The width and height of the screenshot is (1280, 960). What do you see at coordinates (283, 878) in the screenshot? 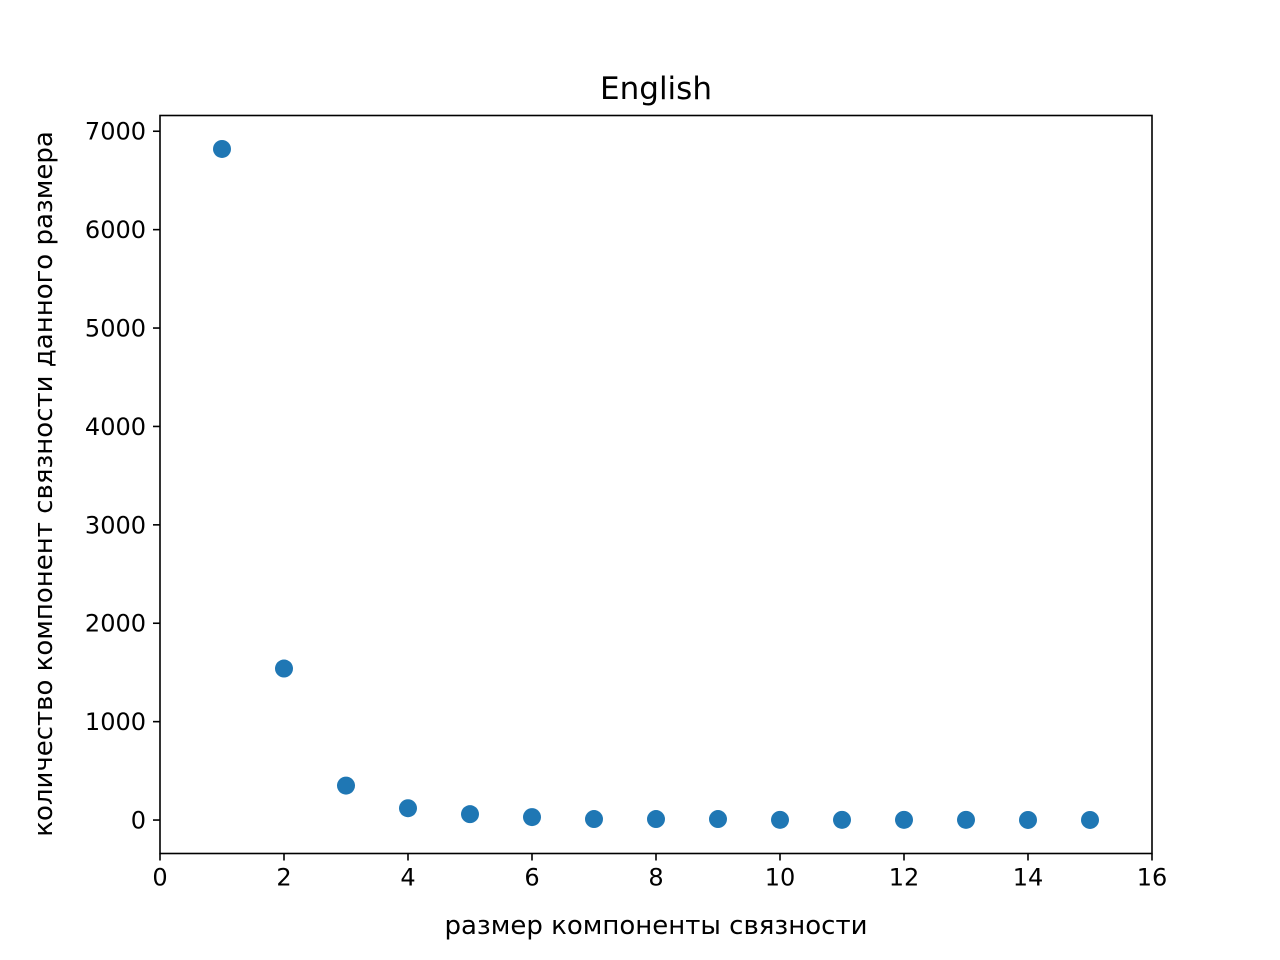
I see `x-tick-label: 2` at bounding box center [283, 878].